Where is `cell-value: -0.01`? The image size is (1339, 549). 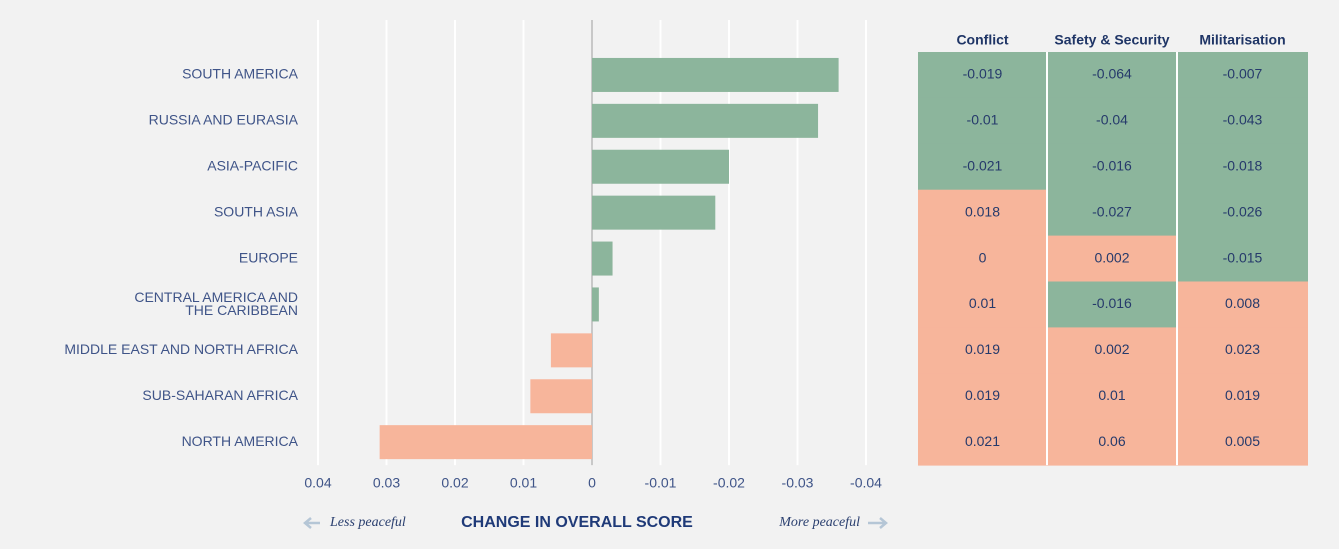 cell-value: -0.01 is located at coordinates (983, 120).